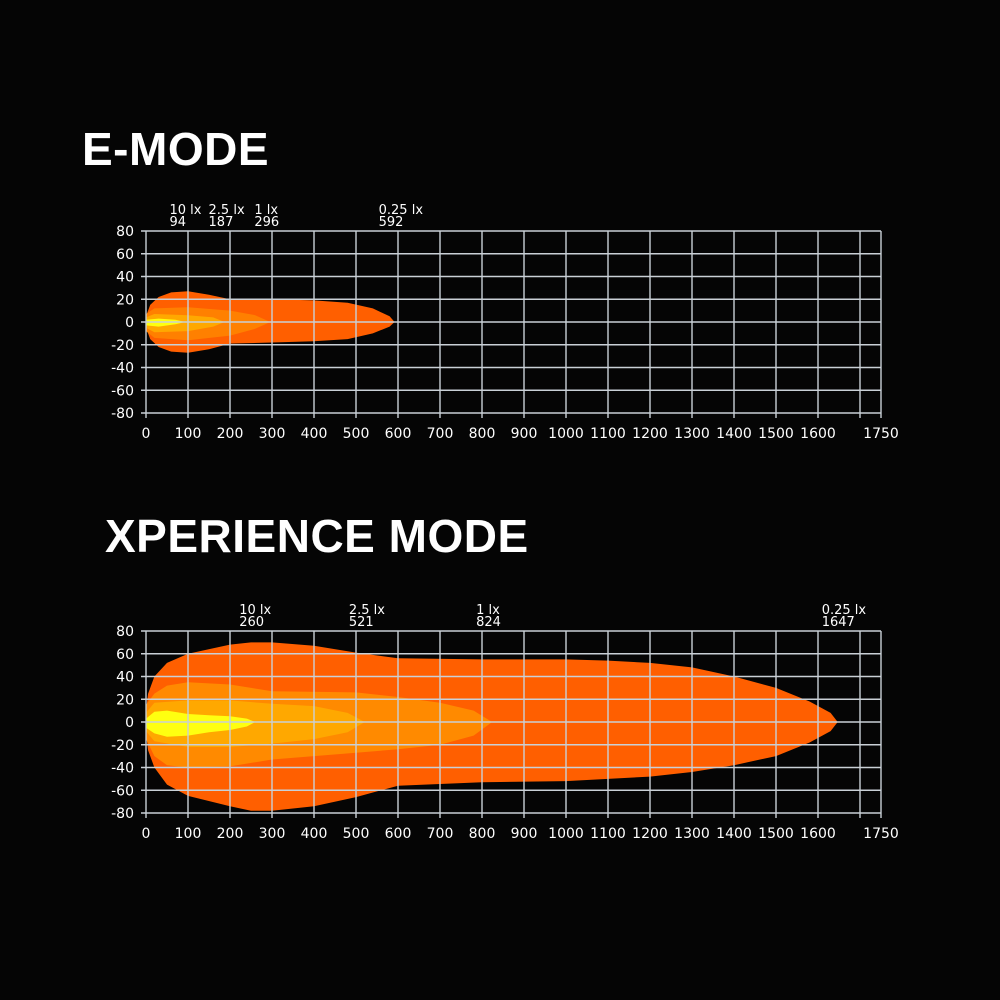 The width and height of the screenshot is (1000, 1000). Describe the element at coordinates (391, 222) in the screenshot. I see `reach-label: 592` at that location.